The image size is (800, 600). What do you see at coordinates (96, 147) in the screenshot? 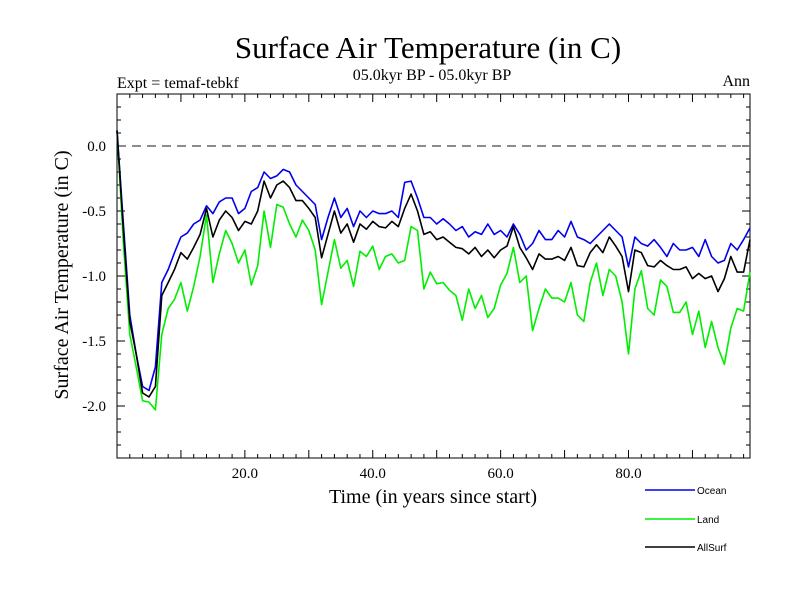
I see `y-tick-label: 0.0` at bounding box center [96, 147].